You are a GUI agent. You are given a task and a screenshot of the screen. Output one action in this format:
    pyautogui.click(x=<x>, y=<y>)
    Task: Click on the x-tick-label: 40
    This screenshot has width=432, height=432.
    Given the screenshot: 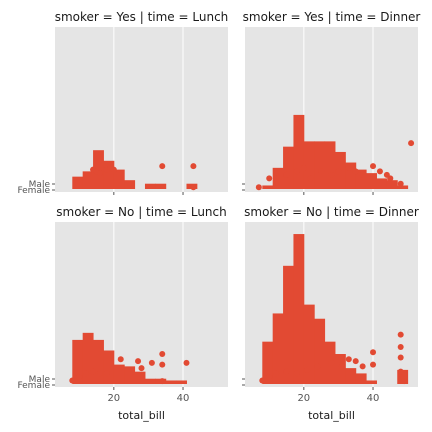 What is the action you would take?
    pyautogui.click(x=373, y=398)
    